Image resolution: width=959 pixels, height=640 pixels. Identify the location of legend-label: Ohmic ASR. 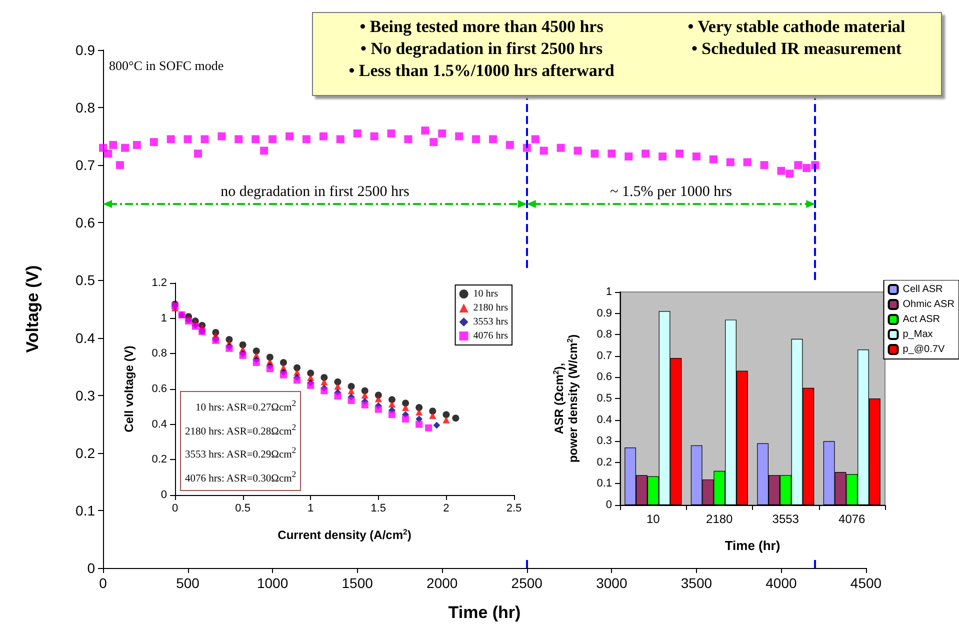
(928, 304).